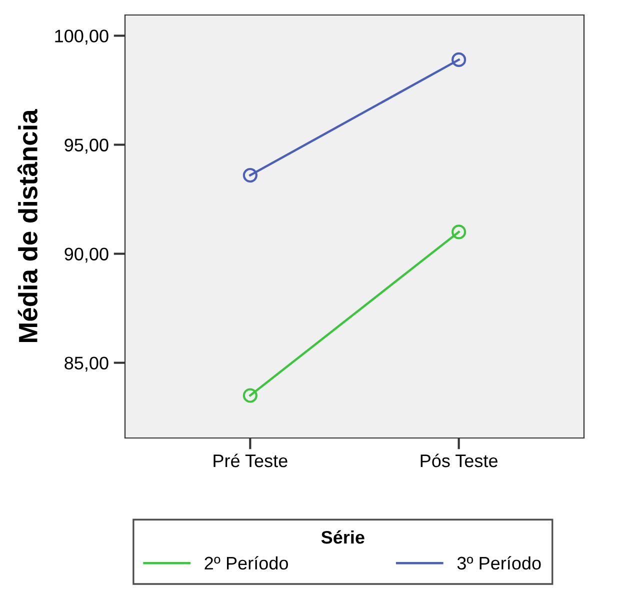 This screenshot has width=635, height=596. I want to click on x-tick-label: Pré Teste, so click(251, 461).